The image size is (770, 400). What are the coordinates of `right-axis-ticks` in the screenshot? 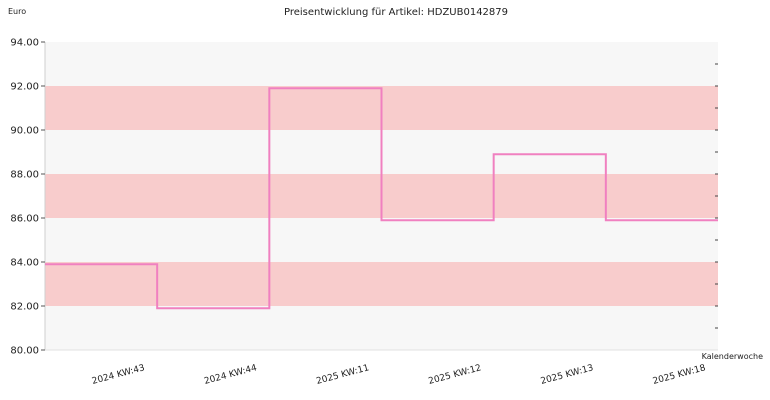 It's located at (716, 196).